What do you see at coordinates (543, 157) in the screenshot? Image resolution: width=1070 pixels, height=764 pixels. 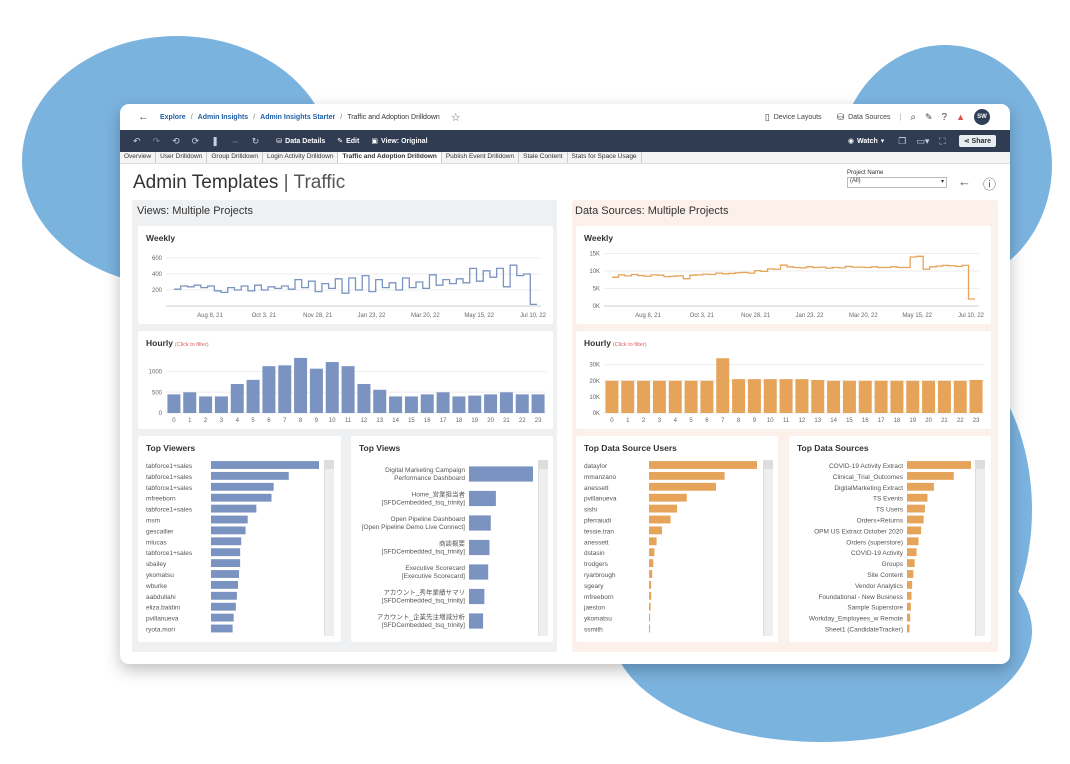 I see `tab-stale-content: Stale Content` at bounding box center [543, 157].